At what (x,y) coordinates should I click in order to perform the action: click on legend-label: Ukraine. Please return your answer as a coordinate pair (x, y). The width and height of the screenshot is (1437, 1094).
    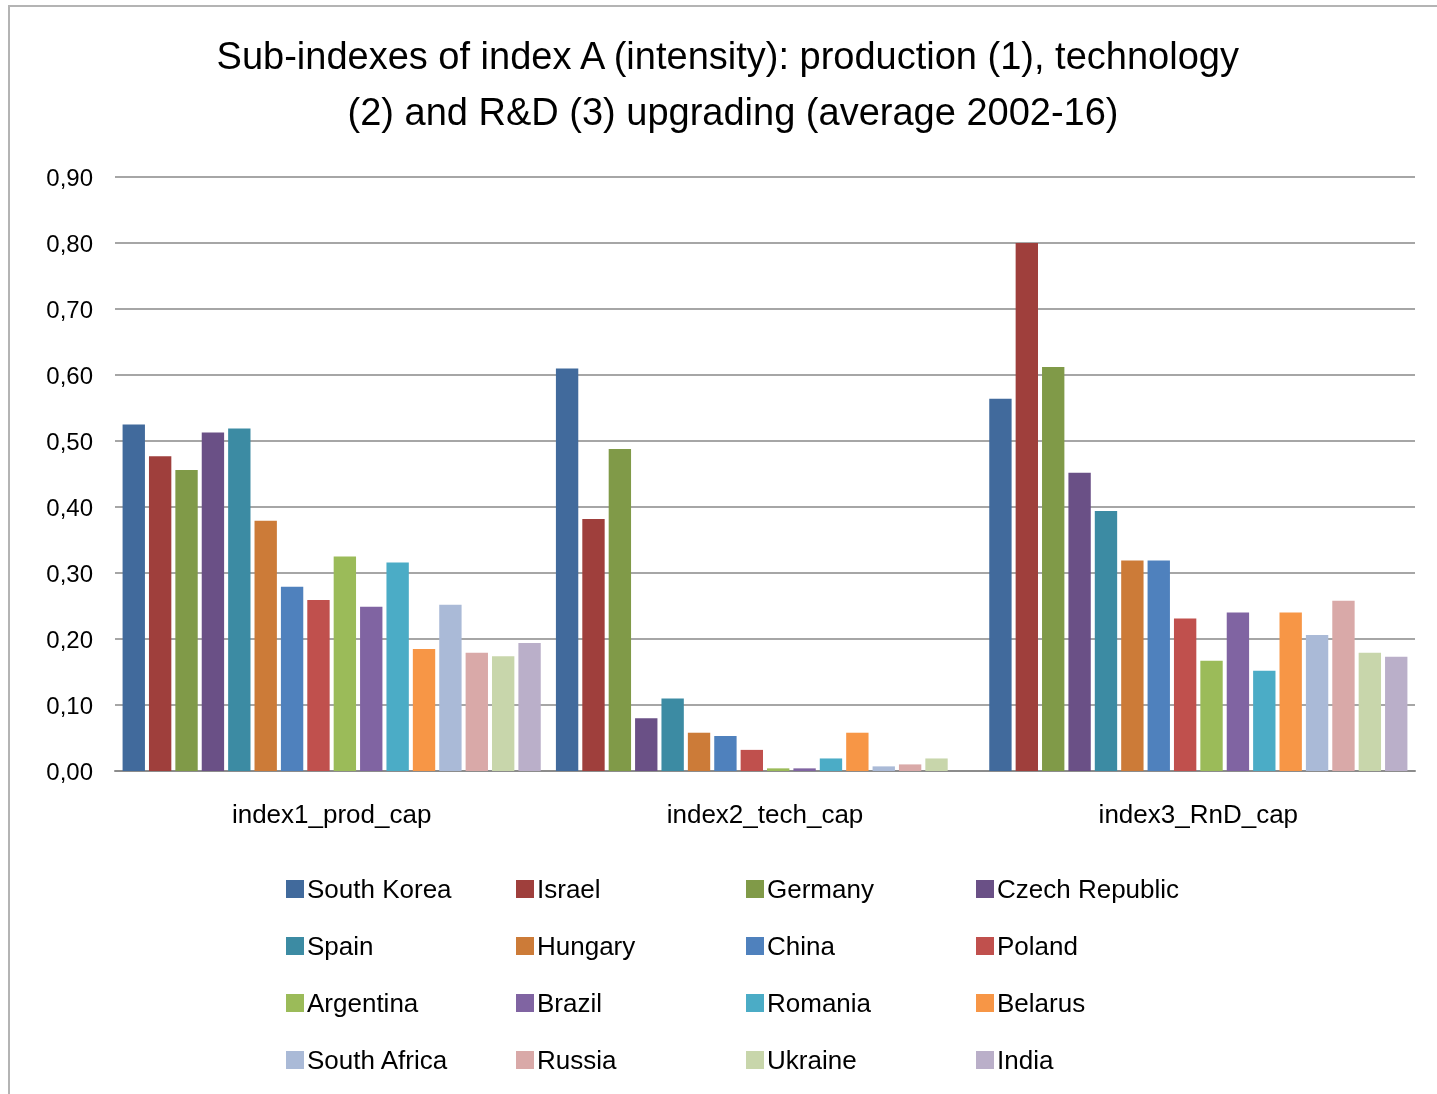
    Looking at the image, I should click on (812, 1060).